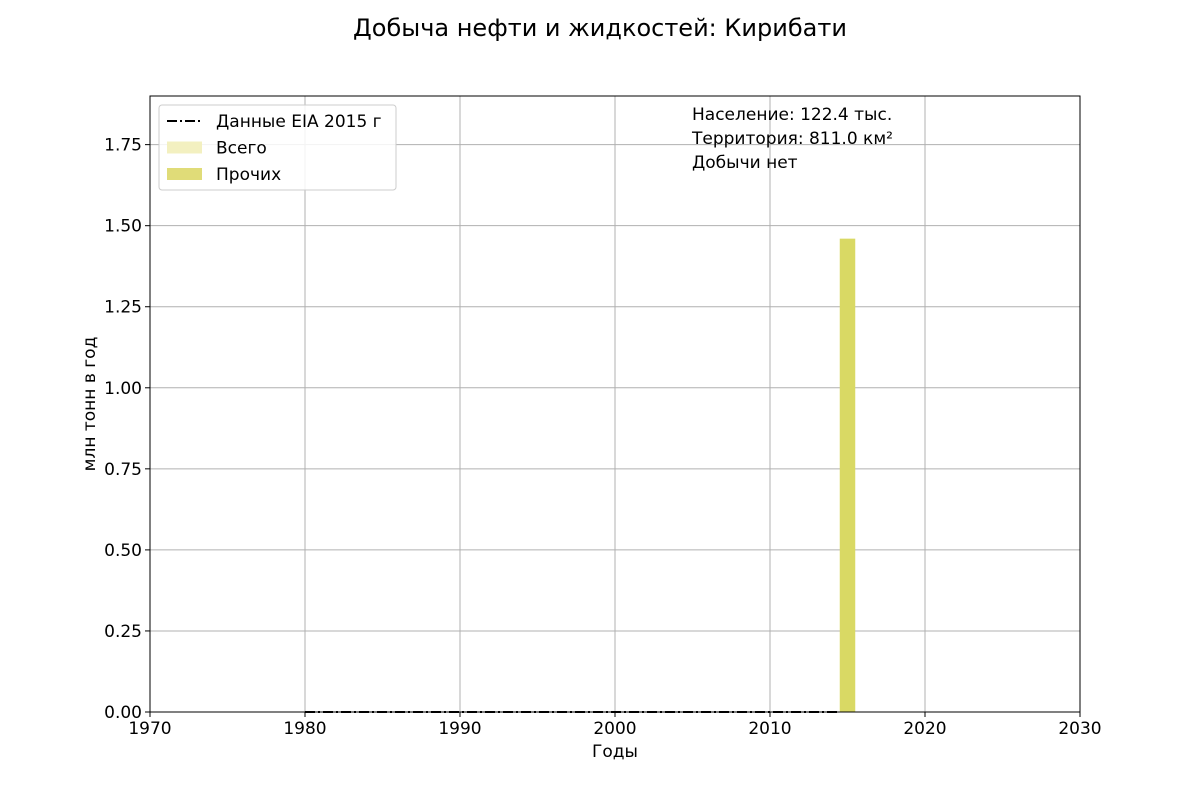 This screenshot has width=1200, height=800. Describe the element at coordinates (123, 470) in the screenshot. I see `y-tick-label: 0.75` at that location.